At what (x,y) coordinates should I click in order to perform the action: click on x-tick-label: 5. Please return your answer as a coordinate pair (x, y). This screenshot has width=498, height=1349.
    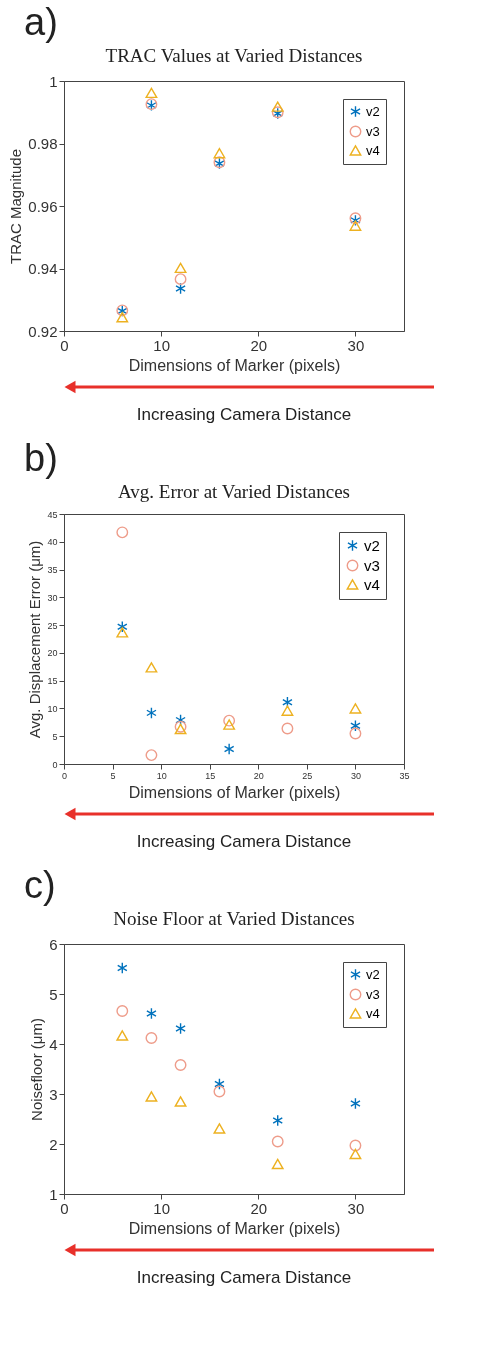
    Looking at the image, I should click on (113, 775).